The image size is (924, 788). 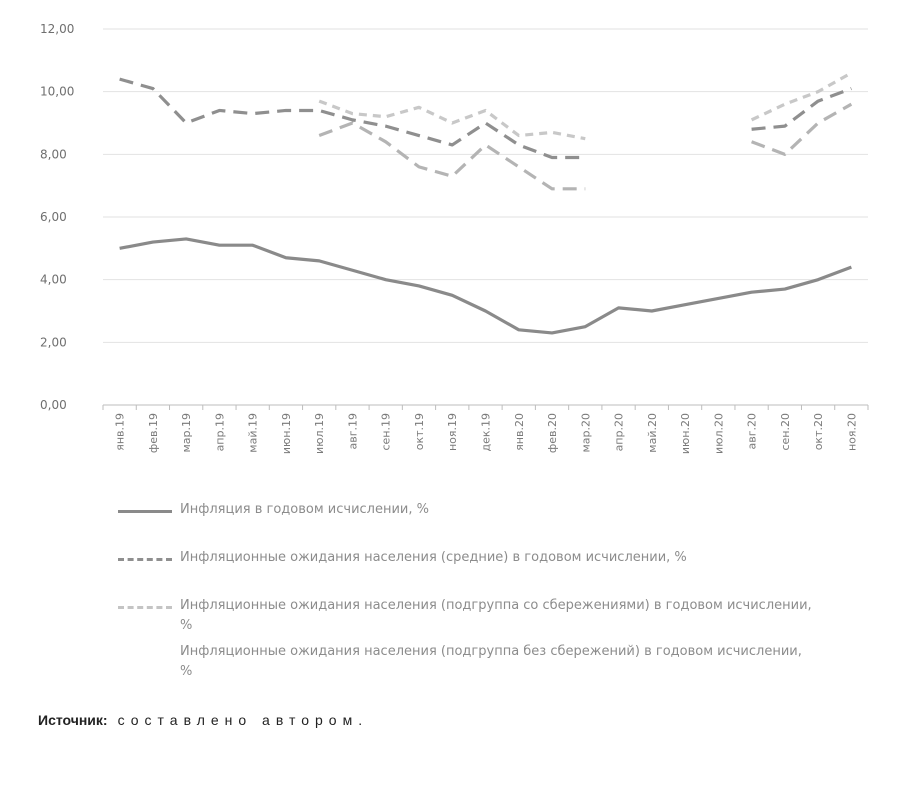 I want to click on legend-item-inflation: Инфляция в годовом исчислении, %, so click(x=468, y=510).